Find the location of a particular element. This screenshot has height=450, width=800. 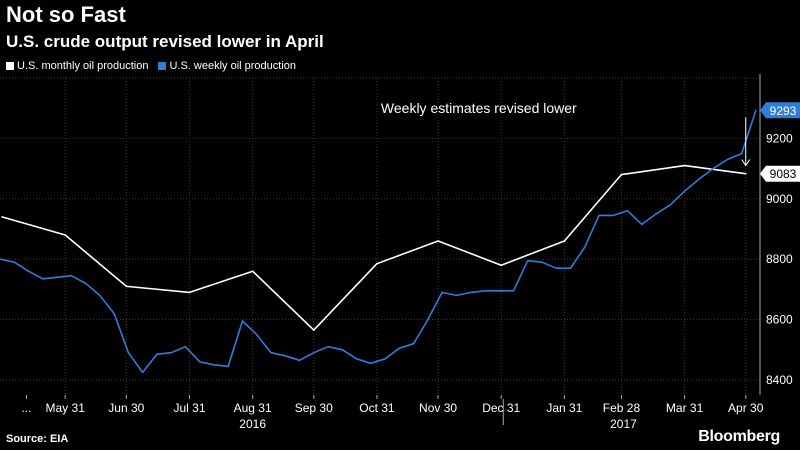

legend-item-weekly: U.S. weekly oil production is located at coordinates (227, 66).